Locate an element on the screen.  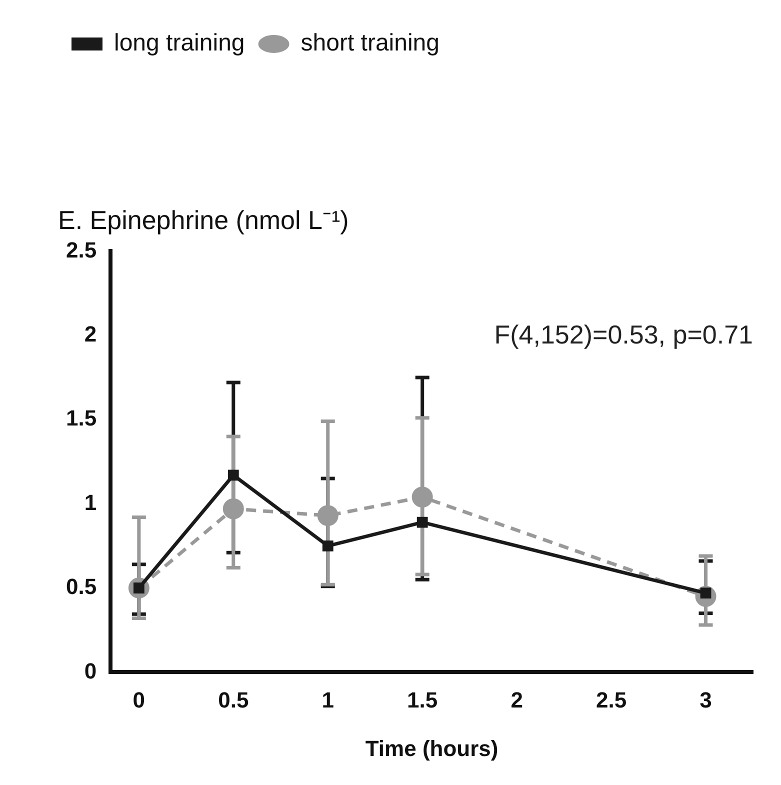
legend-label: short training is located at coordinates (370, 43).